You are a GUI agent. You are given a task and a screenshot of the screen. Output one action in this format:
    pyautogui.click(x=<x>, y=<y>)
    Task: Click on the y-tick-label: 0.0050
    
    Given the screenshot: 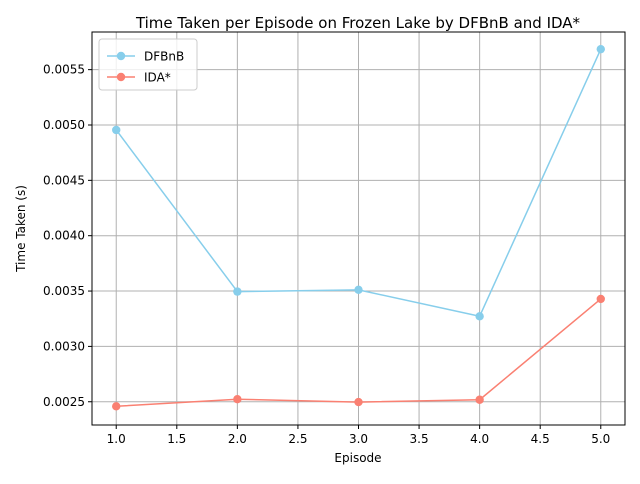 What is the action you would take?
    pyautogui.click(x=64, y=125)
    